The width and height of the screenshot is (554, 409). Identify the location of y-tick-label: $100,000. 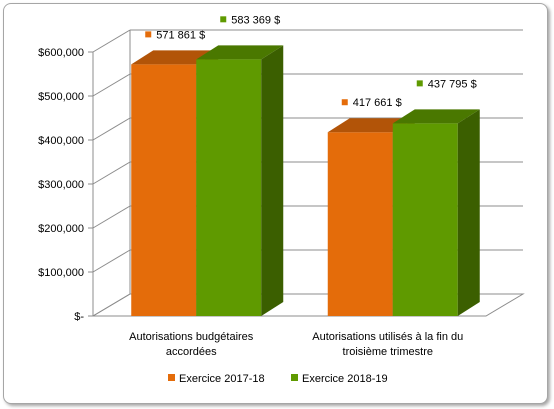
(61, 273).